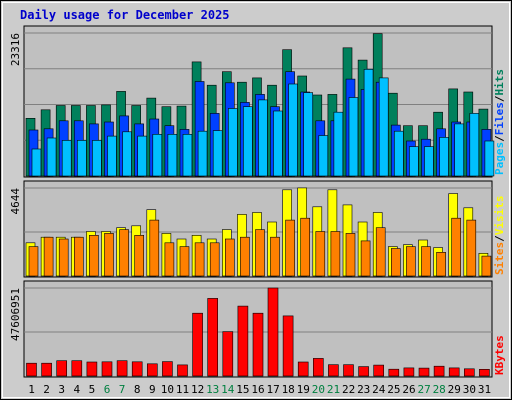 The height and width of the screenshot is (400, 512). Describe the element at coordinates (288, 389) in the screenshot. I see `x-tick-label-day-18: 18` at that location.